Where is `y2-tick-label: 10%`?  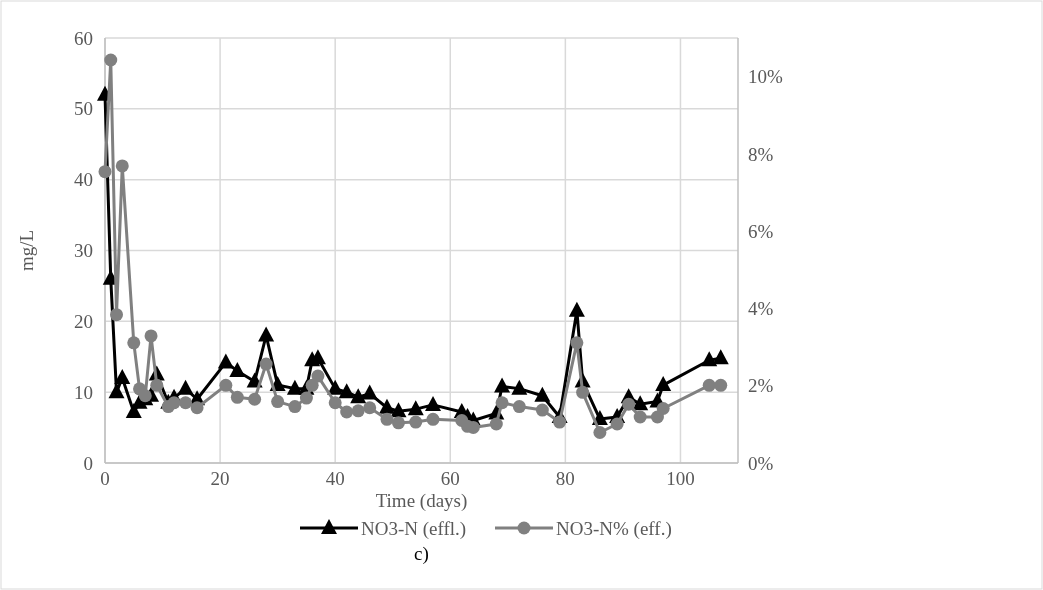
y2-tick-label: 10% is located at coordinates (765, 77).